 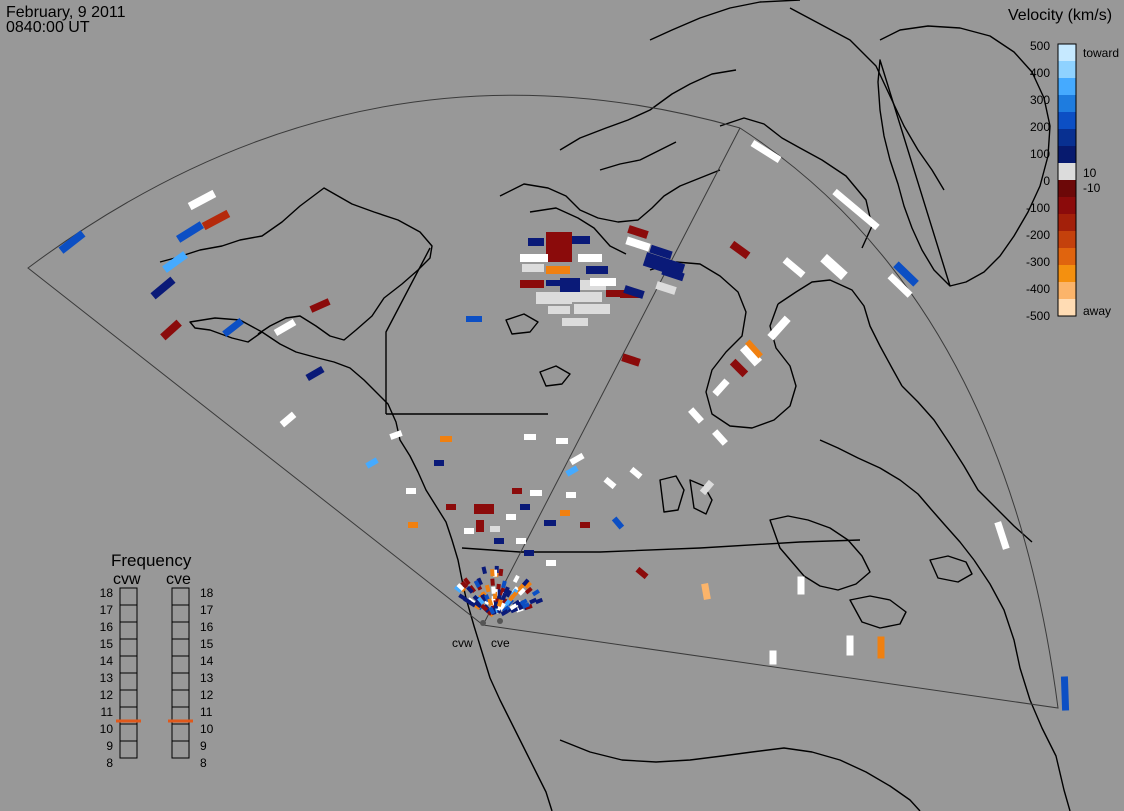 I want to click on colorbar-swatches, so click(x=1067, y=180).